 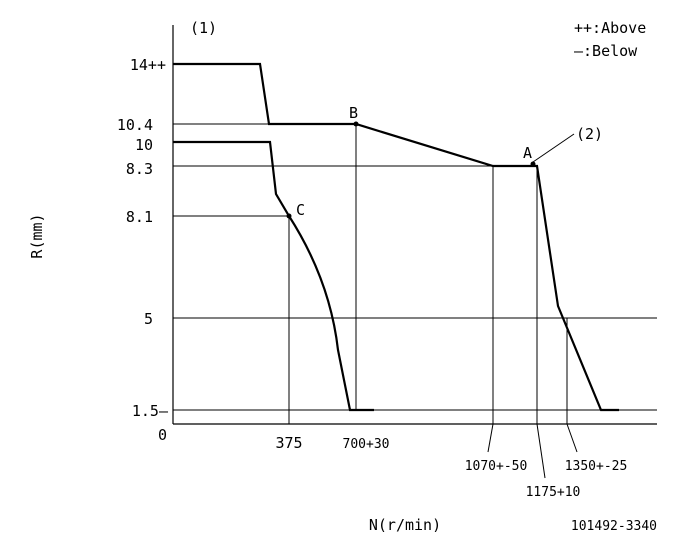 I want to click on x-tick-label-1175: 1175+10, so click(x=553, y=492).